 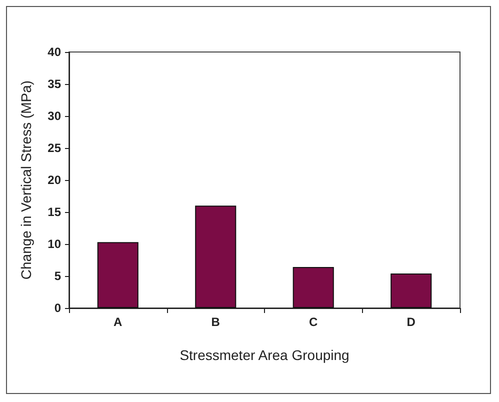 I want to click on y-axis-title: Change in Vertical Stress (MPa), so click(x=26, y=180).